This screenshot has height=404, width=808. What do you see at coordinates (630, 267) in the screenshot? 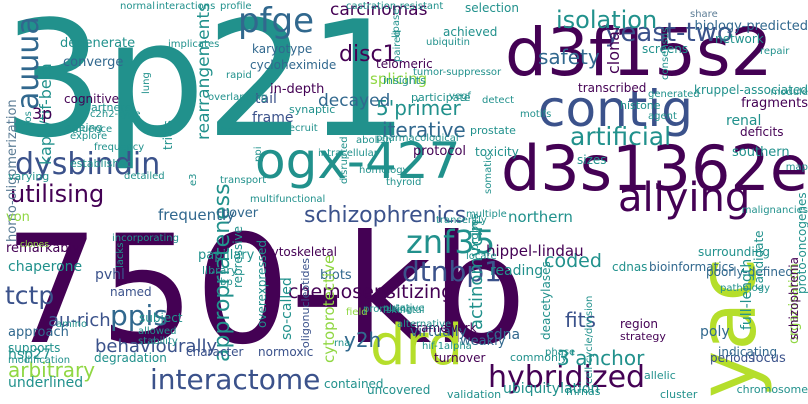
I see `word-cdnas: cdnas` at bounding box center [630, 267].